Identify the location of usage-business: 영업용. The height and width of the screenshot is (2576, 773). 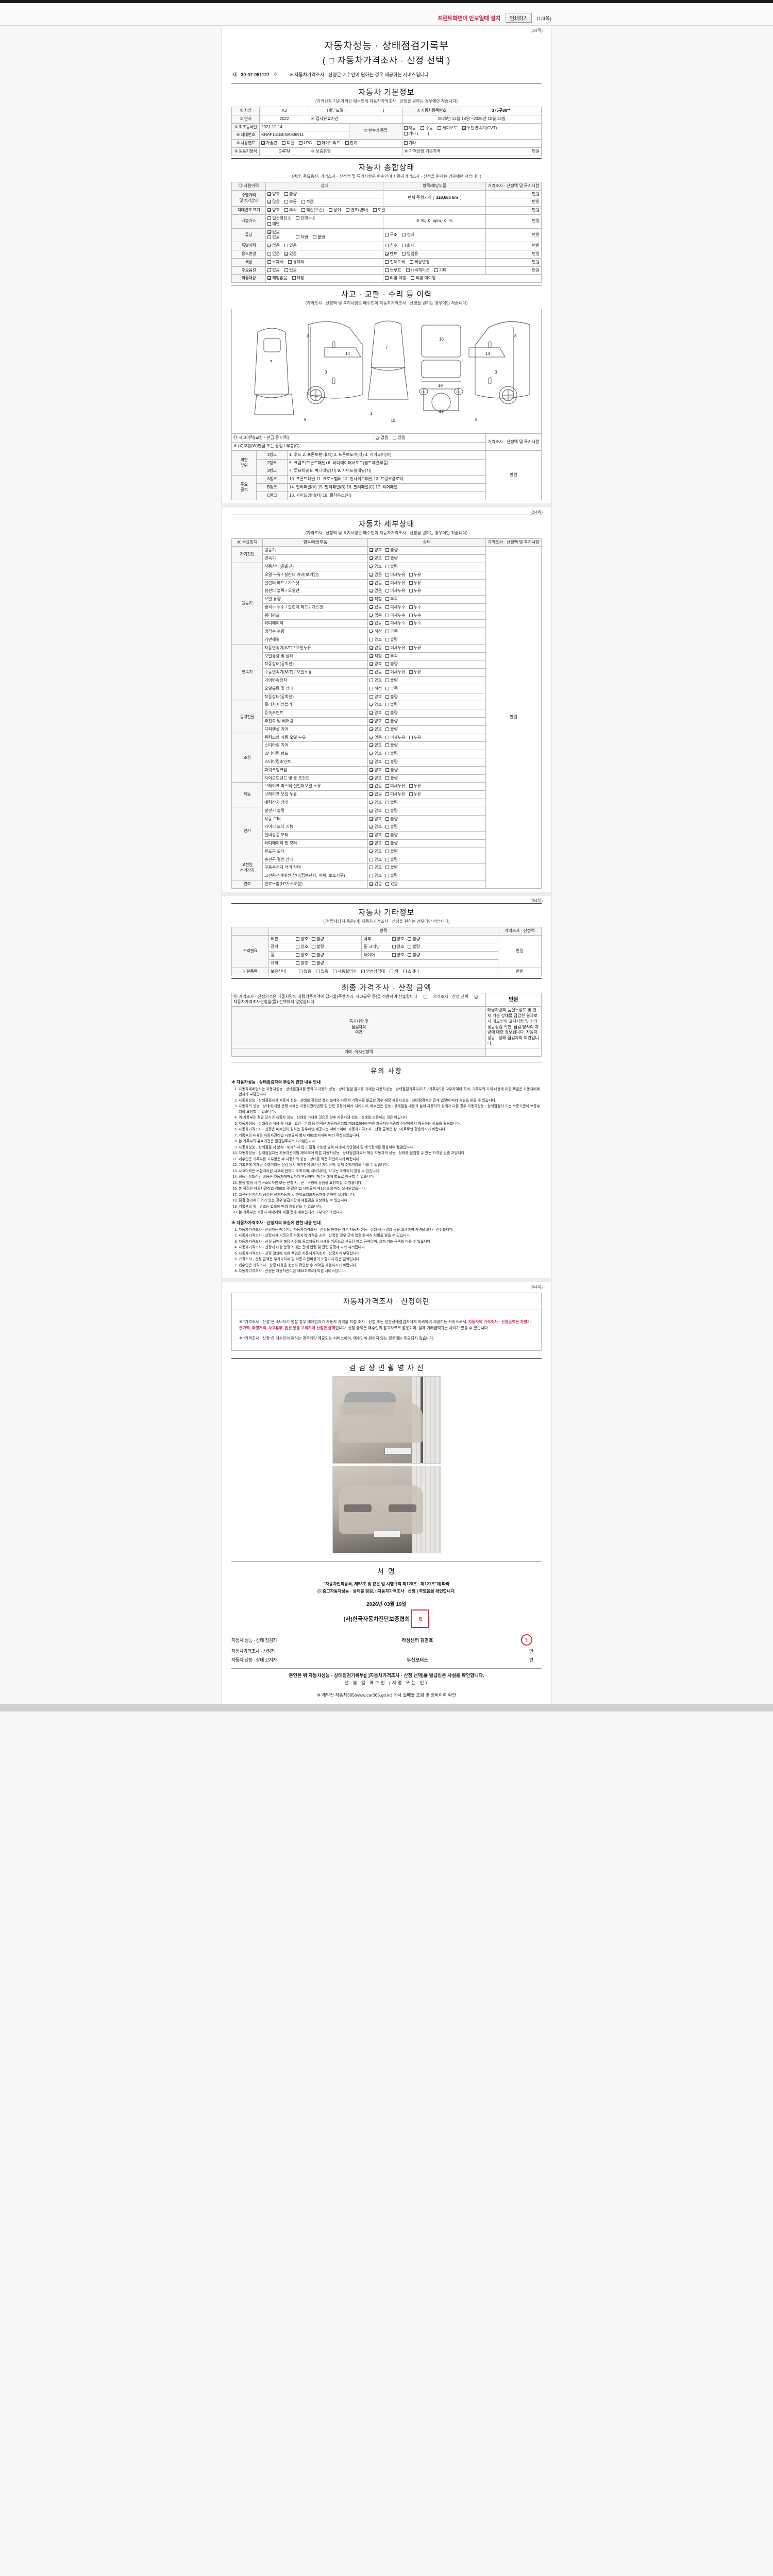
(410, 254).